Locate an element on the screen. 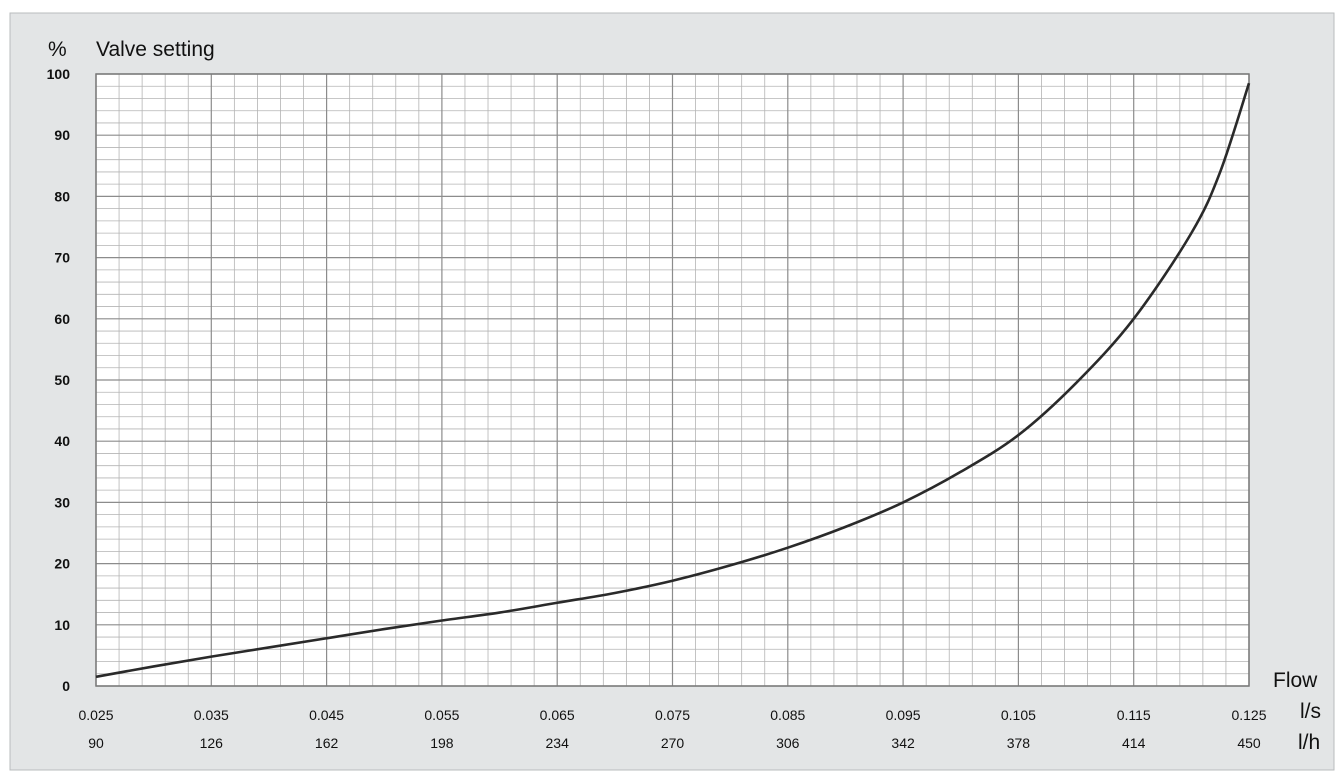 Image resolution: width=1339 pixels, height=779 pixels. x-unit-primary: l/s is located at coordinates (1310, 711).